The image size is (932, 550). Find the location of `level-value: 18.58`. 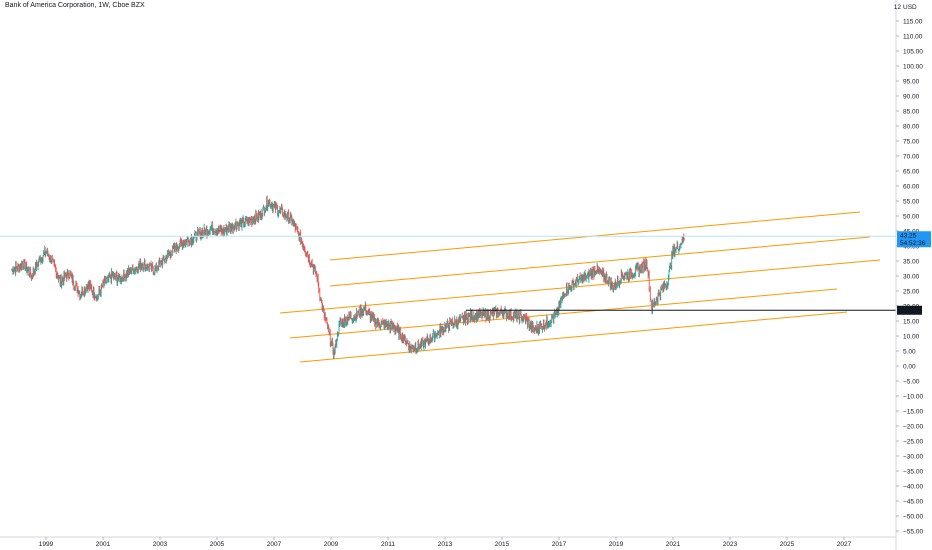

level-value: 18.58 is located at coordinates (908, 311).